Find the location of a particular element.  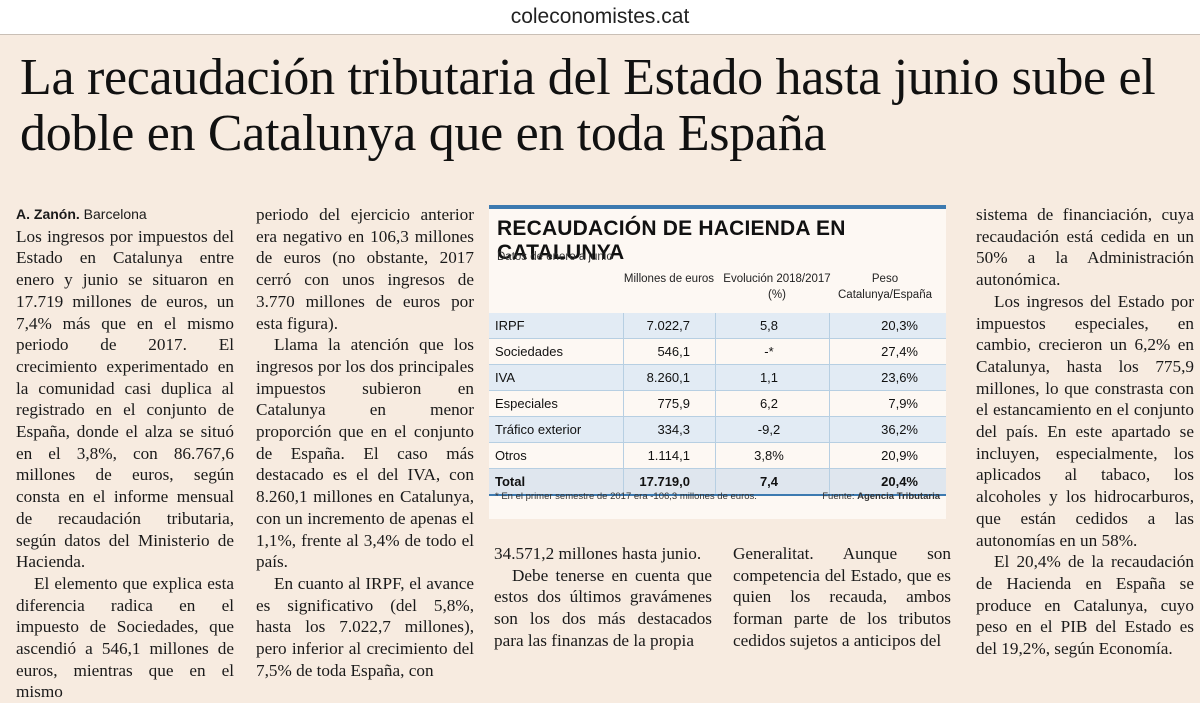

row-millones: 7.022,7 is located at coordinates (668, 325).